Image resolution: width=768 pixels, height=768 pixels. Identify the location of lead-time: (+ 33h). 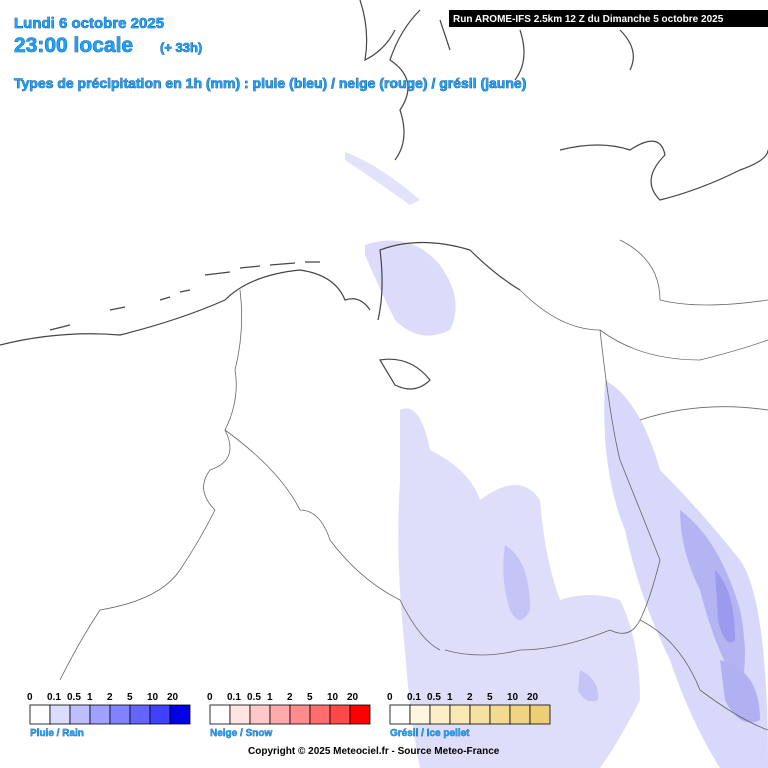
(181, 47).